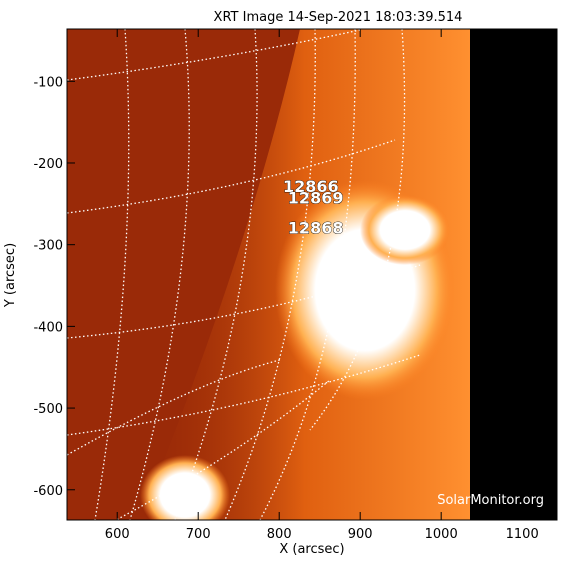 This screenshot has width=564, height=568. Describe the element at coordinates (48, 491) in the screenshot. I see `y-tick-label: -600` at that location.